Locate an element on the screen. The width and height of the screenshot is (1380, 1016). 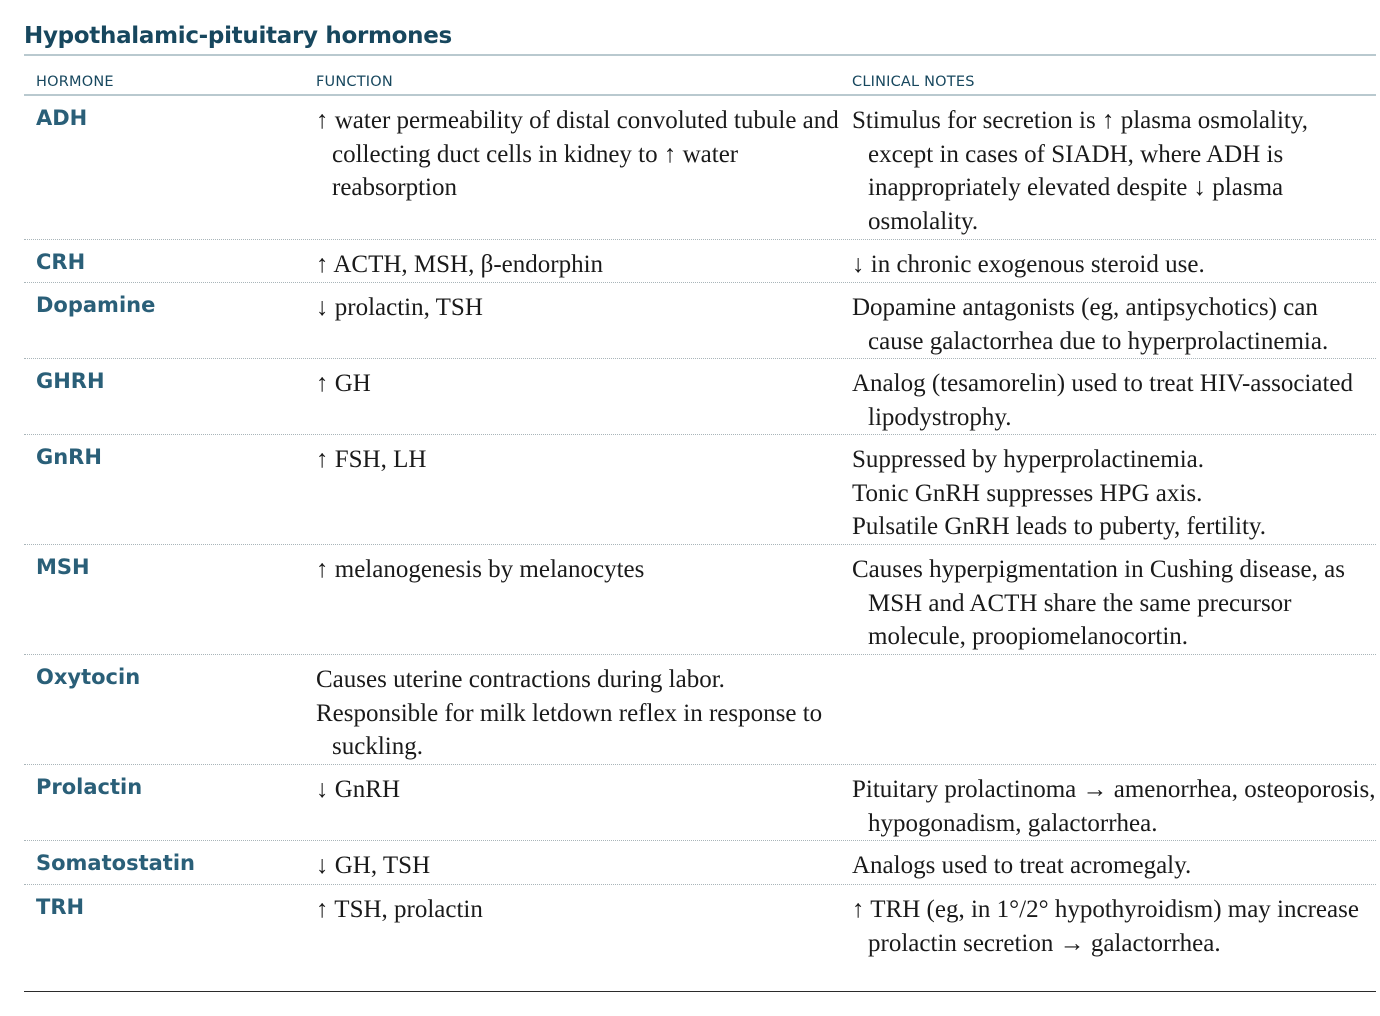
table-header-row: HORMONE FUNCTION CLINICAL NOTES is located at coordinates (700, 76).